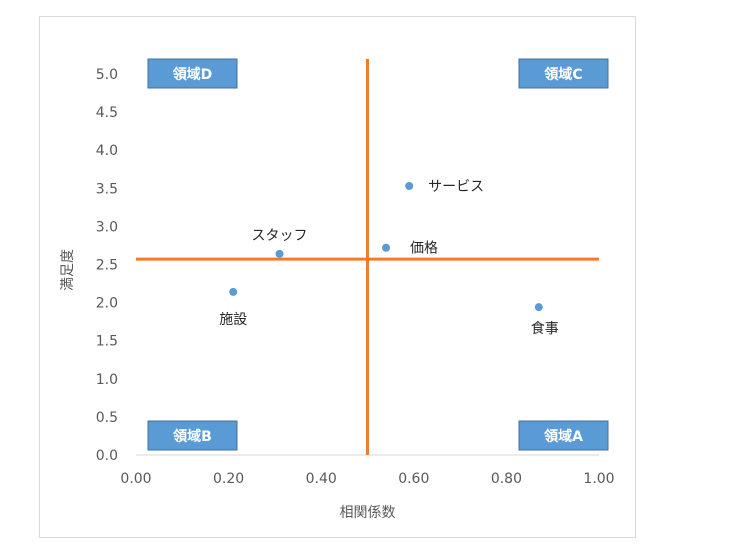 The image size is (740, 555). I want to click on y-tick-label: 1.0, so click(107, 380).